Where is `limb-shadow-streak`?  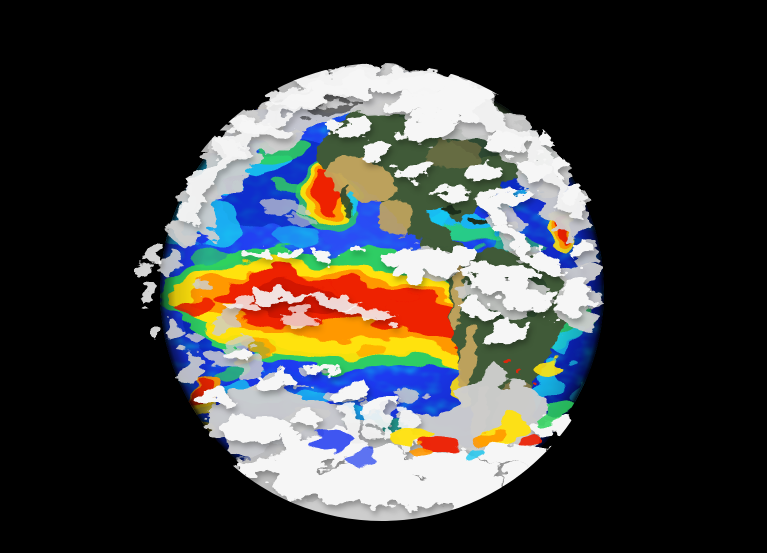 limb-shadow-streak is located at coordinates (318, 107).